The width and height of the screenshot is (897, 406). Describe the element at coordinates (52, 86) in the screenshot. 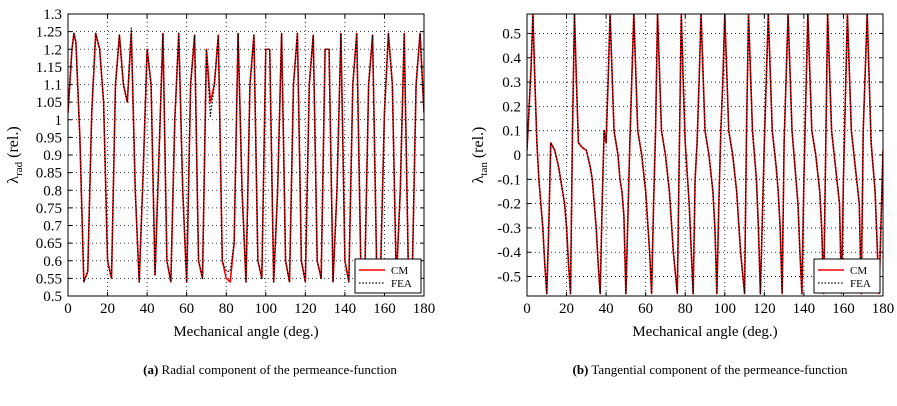

I see `y-tick-label-12: 1.1` at that location.